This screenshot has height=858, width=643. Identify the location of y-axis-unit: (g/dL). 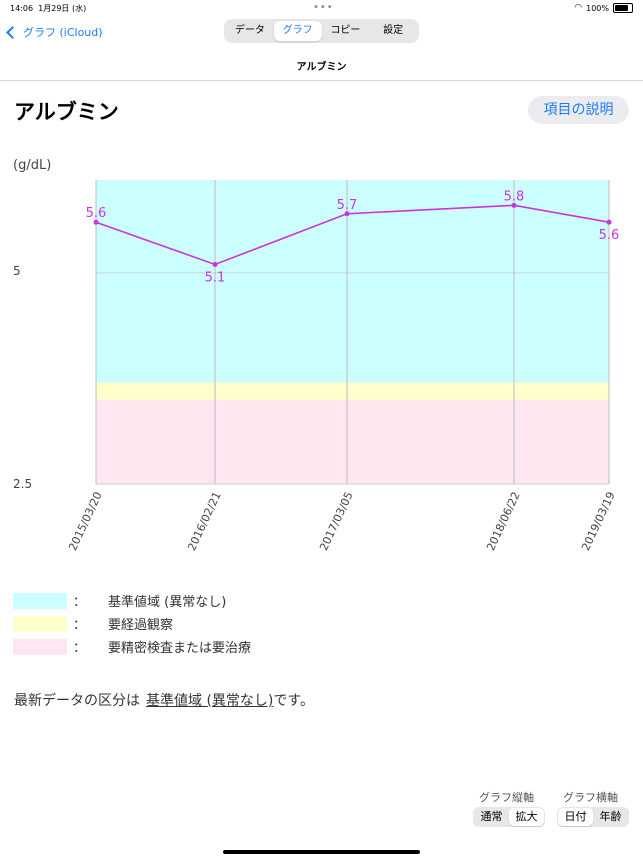
(32, 165).